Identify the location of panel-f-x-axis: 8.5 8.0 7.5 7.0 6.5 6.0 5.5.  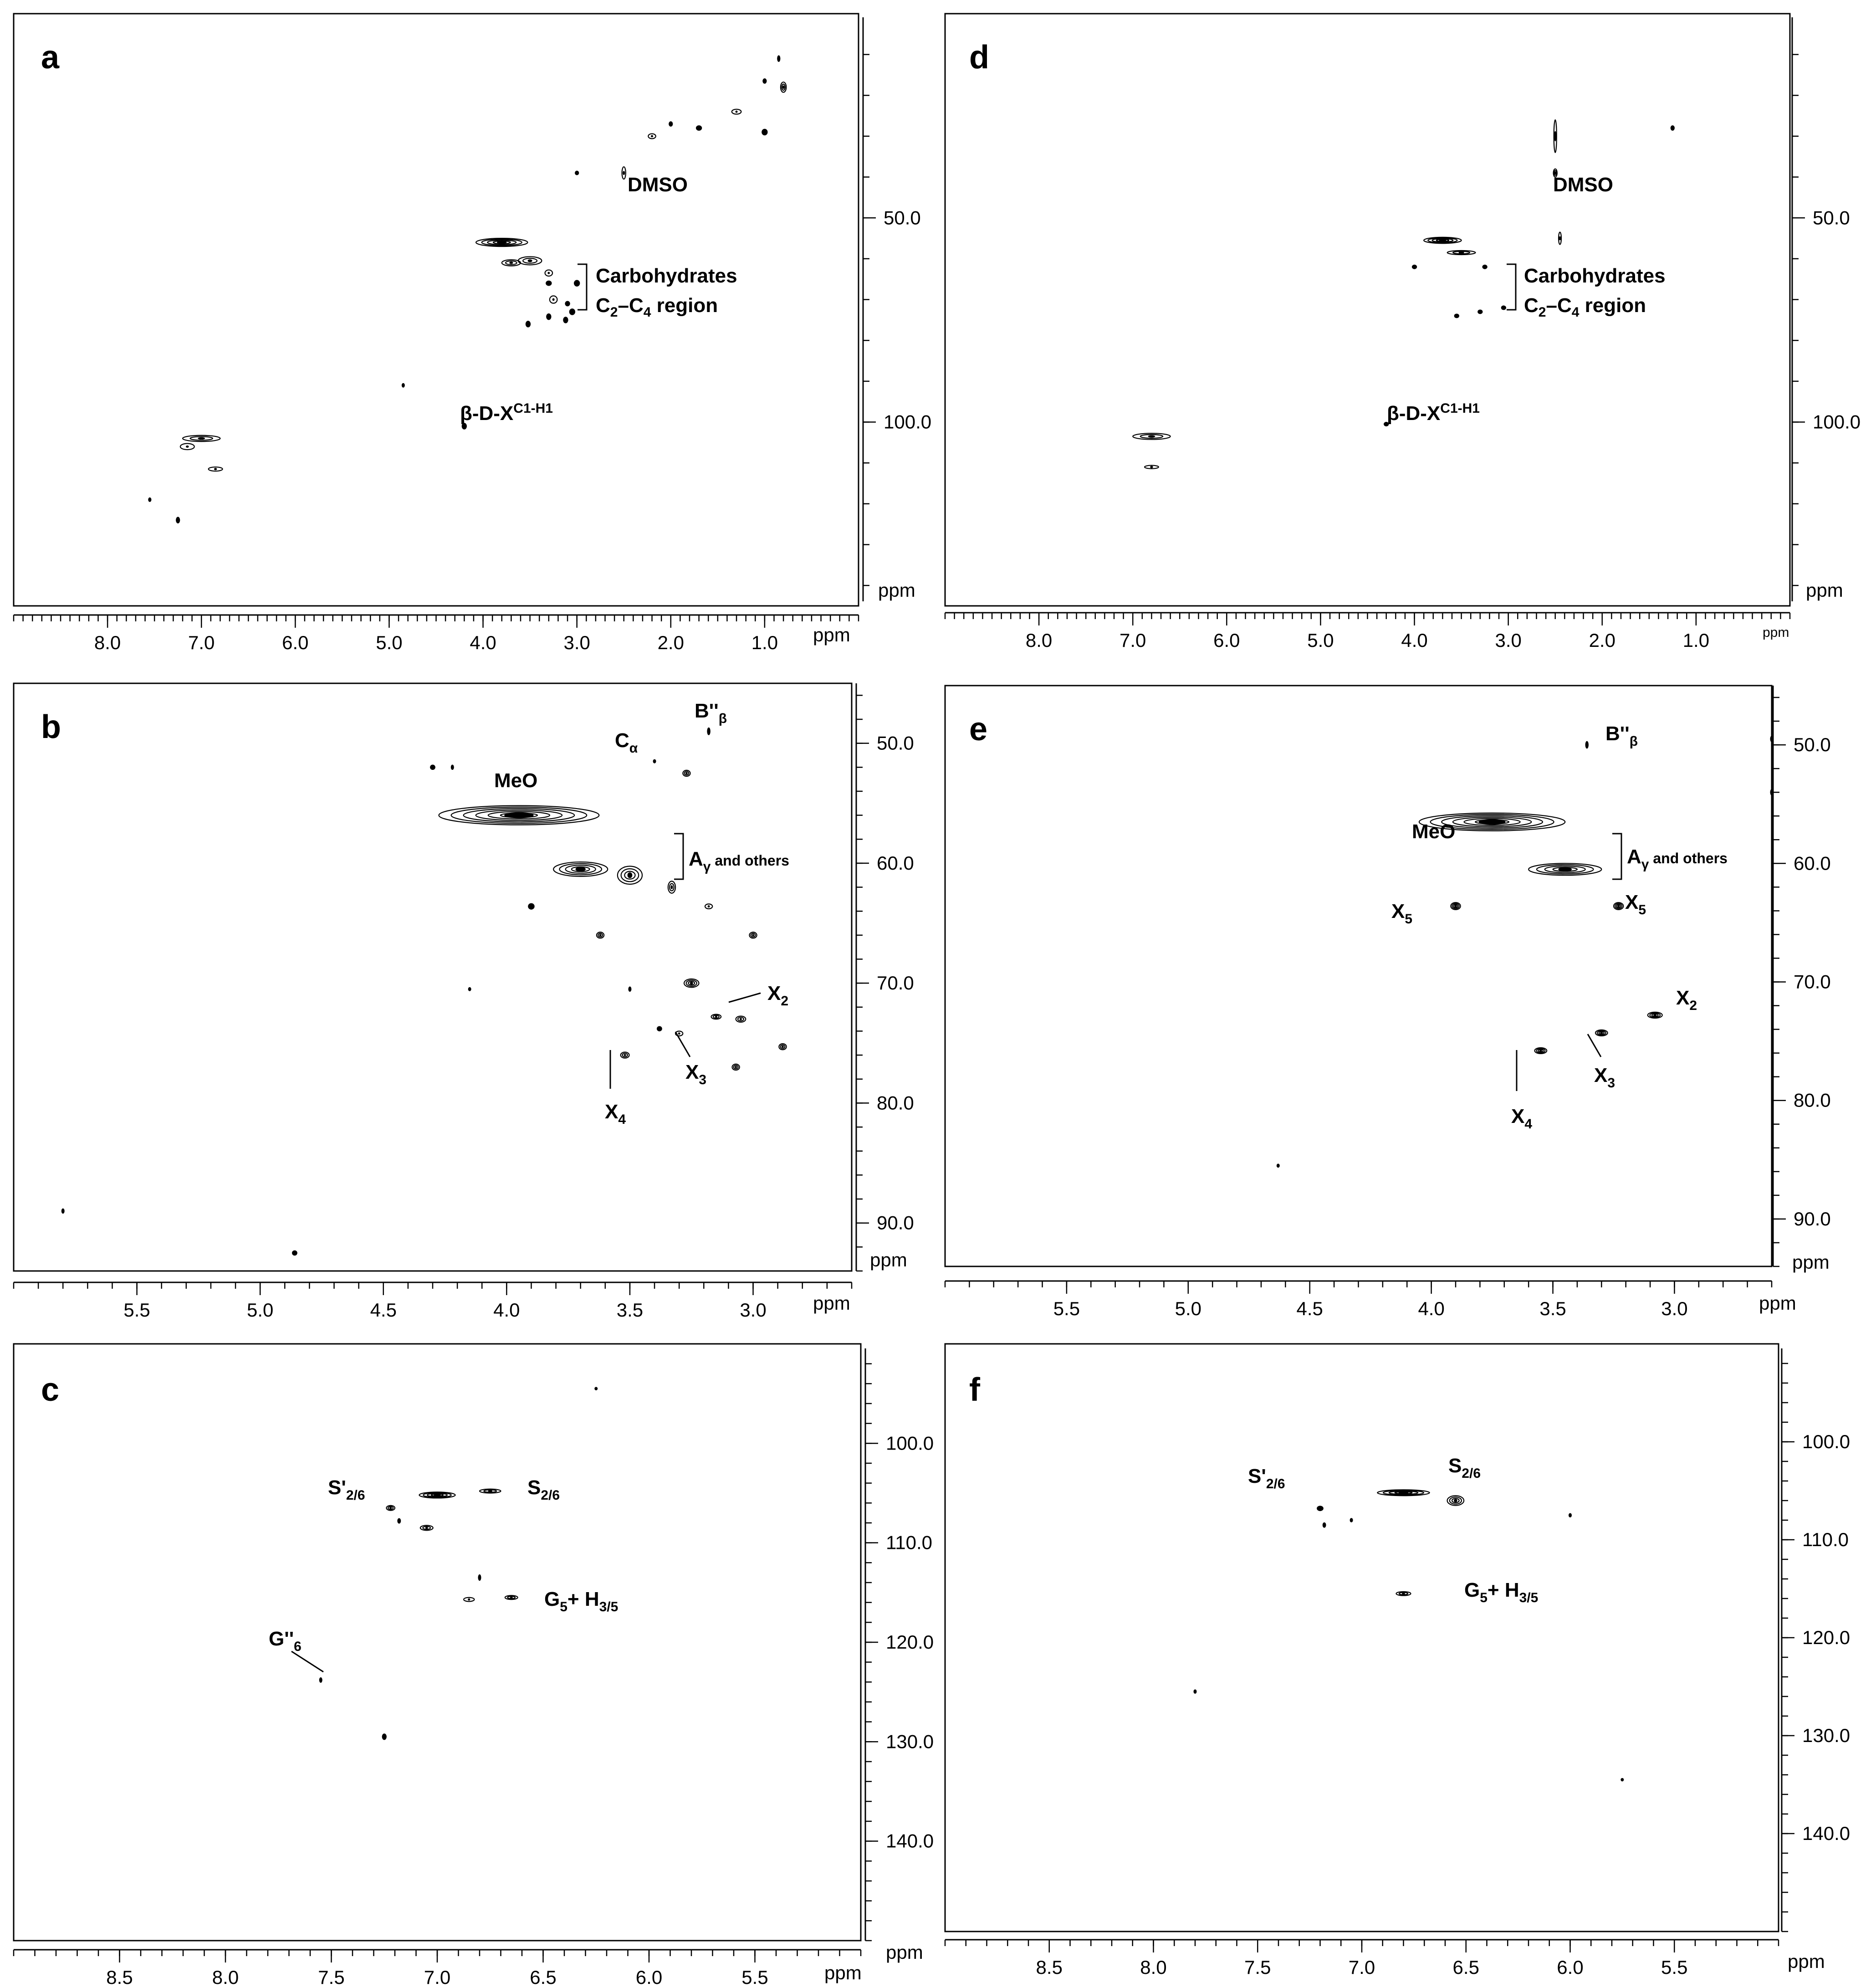
(1361, 1958).